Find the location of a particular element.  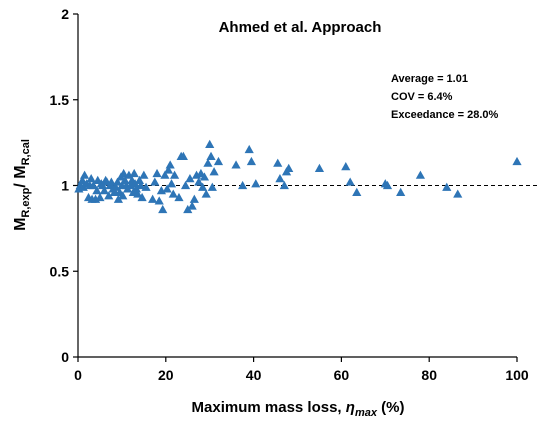

y-axis-label: MR,exp/ MR,cal is located at coordinates (22, 185).